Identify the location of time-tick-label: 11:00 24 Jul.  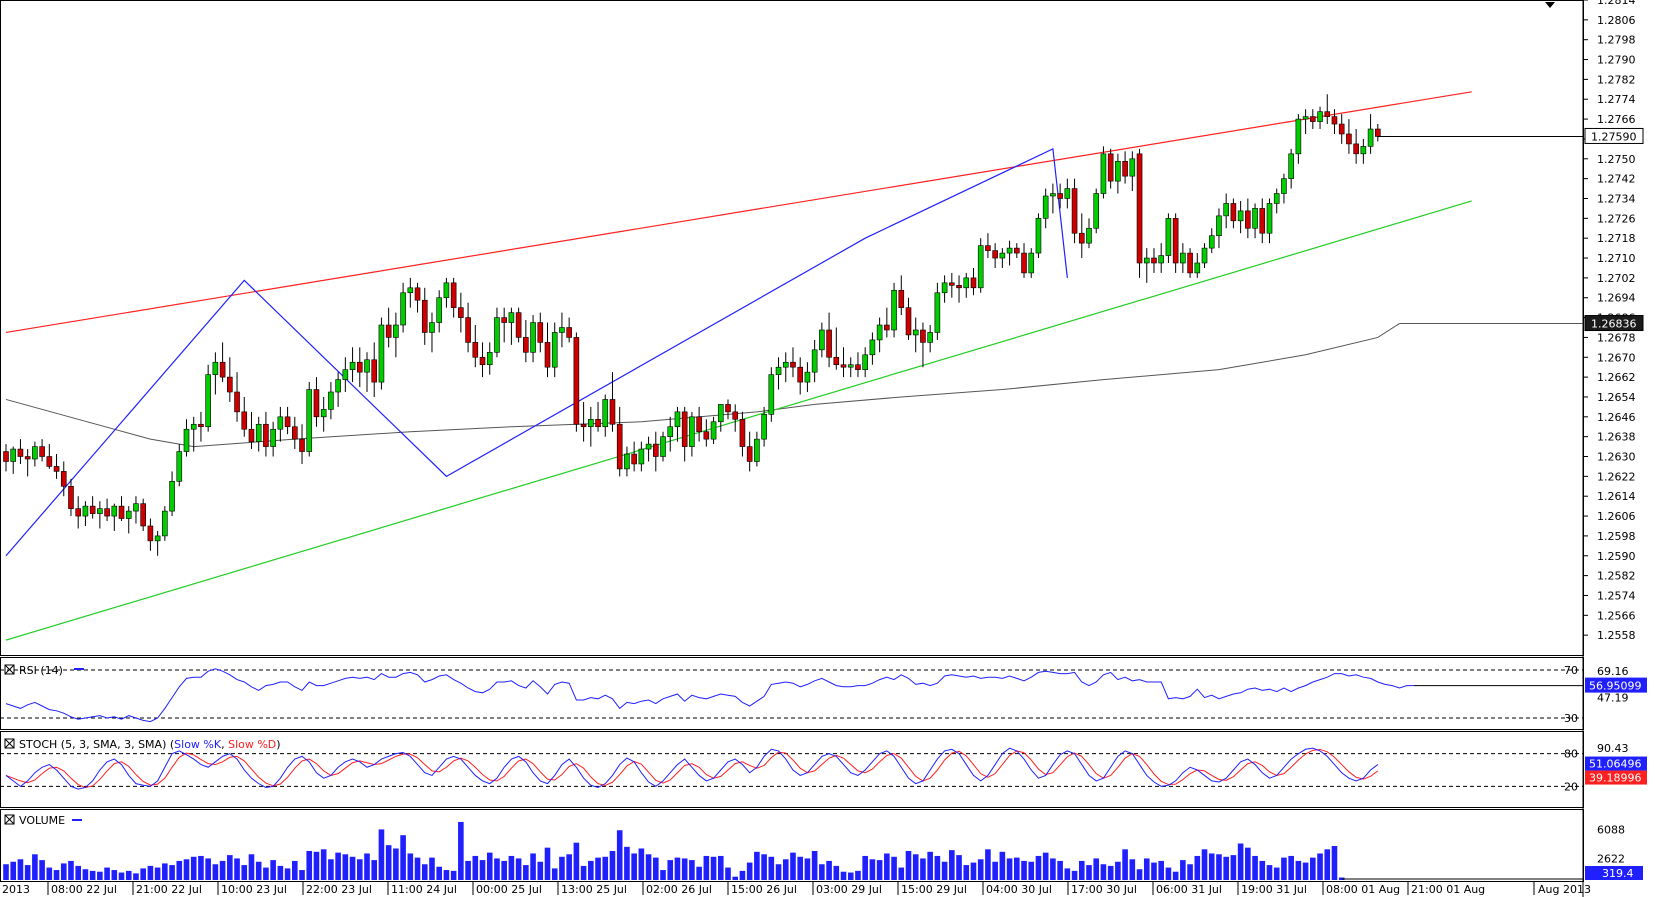
(424, 889).